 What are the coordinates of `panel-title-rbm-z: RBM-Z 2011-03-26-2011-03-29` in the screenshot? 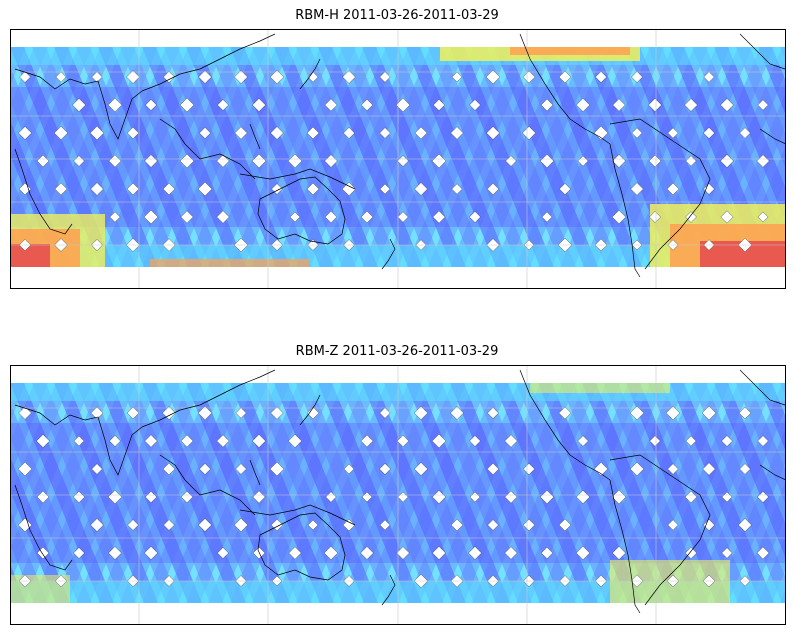 It's located at (397, 351).